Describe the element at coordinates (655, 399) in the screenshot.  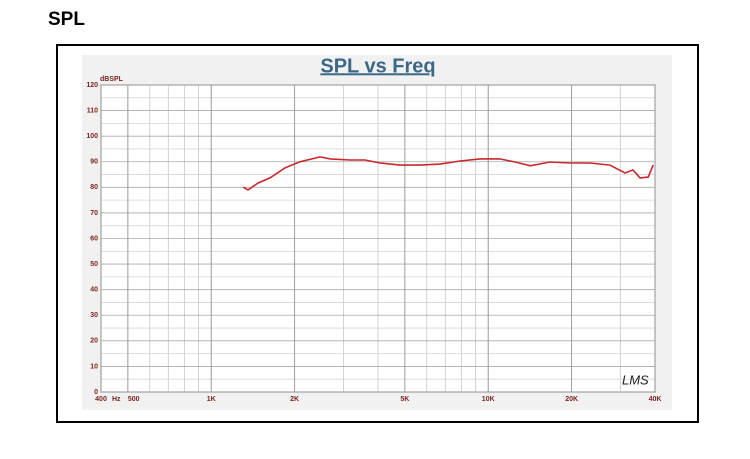
I see `x-tick-label: 40K` at that location.